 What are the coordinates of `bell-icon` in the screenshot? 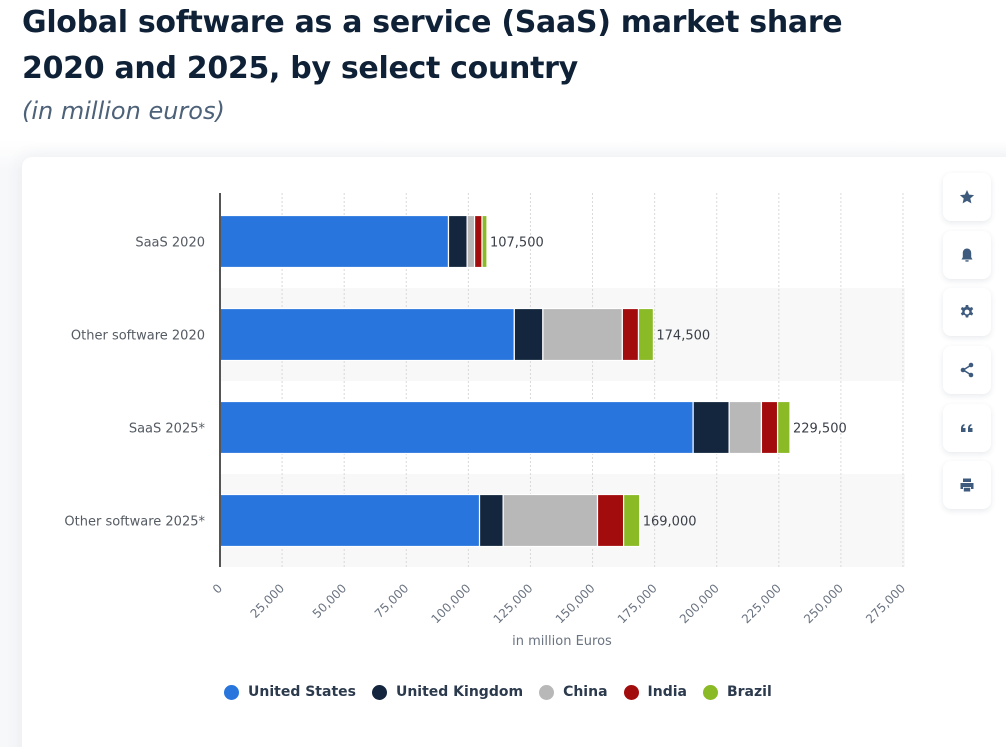 It's located at (967, 255).